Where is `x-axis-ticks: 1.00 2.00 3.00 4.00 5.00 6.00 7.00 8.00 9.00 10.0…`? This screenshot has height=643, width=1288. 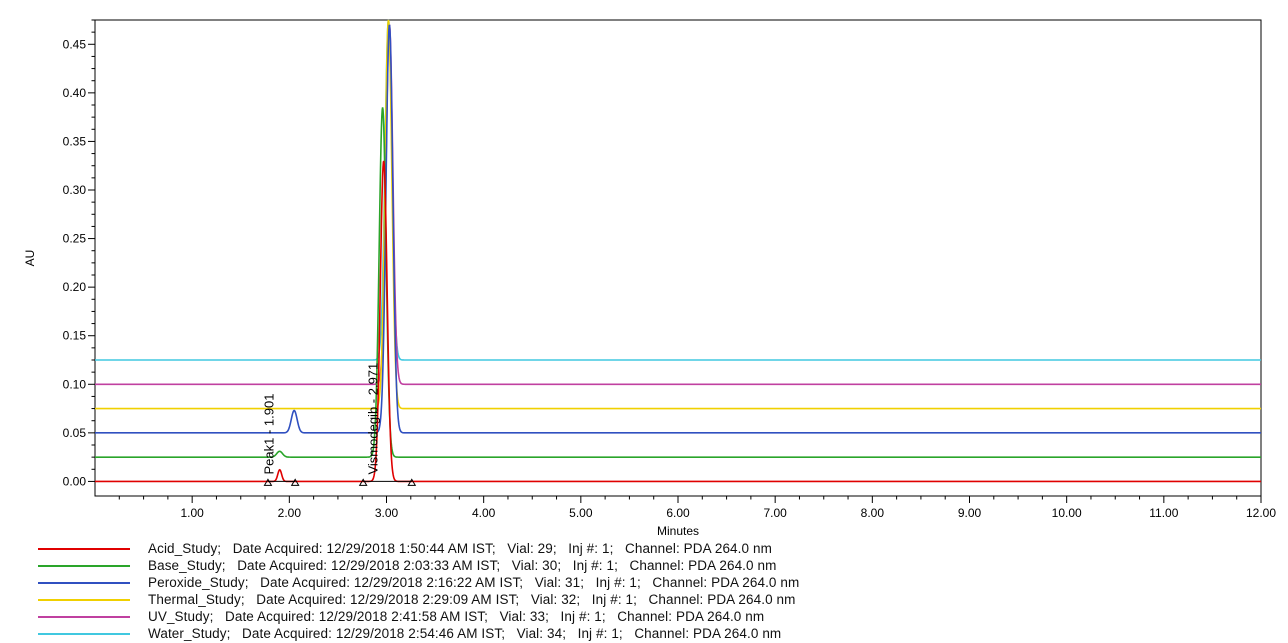
x-axis-ticks: 1.00 2.00 3.00 4.00 5.00 6.00 7.00 8.00 9.00 10.0… is located at coordinates (697, 508).